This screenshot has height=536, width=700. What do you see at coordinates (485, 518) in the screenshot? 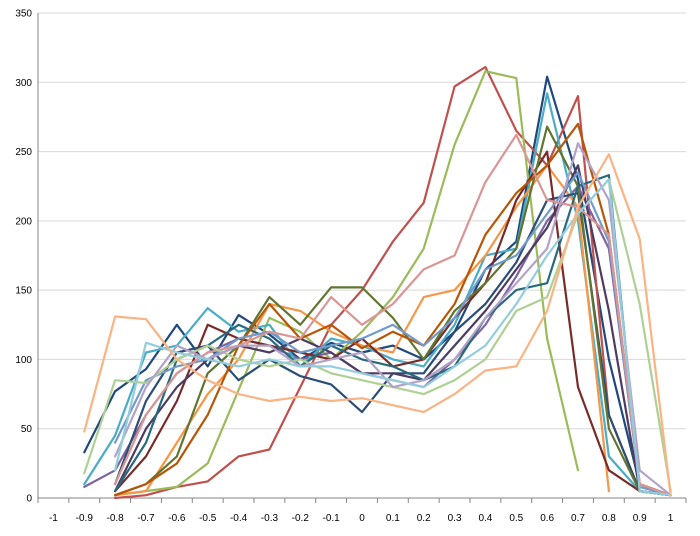
I see `x-tick-label: 0.4` at bounding box center [485, 518].